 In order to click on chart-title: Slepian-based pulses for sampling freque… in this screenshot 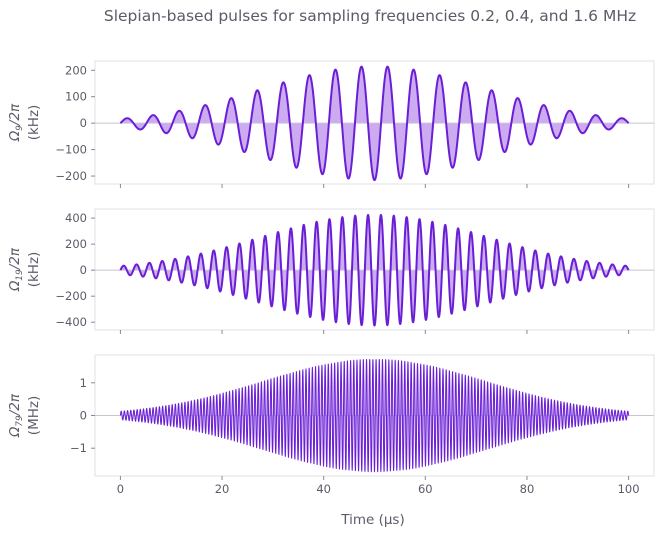, I will do `click(370, 16)`.